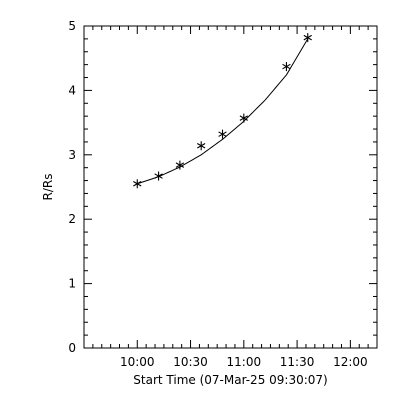 The height and width of the screenshot is (400, 400). Describe the element at coordinates (72, 26) in the screenshot. I see `y-tick-label: 5` at that location.